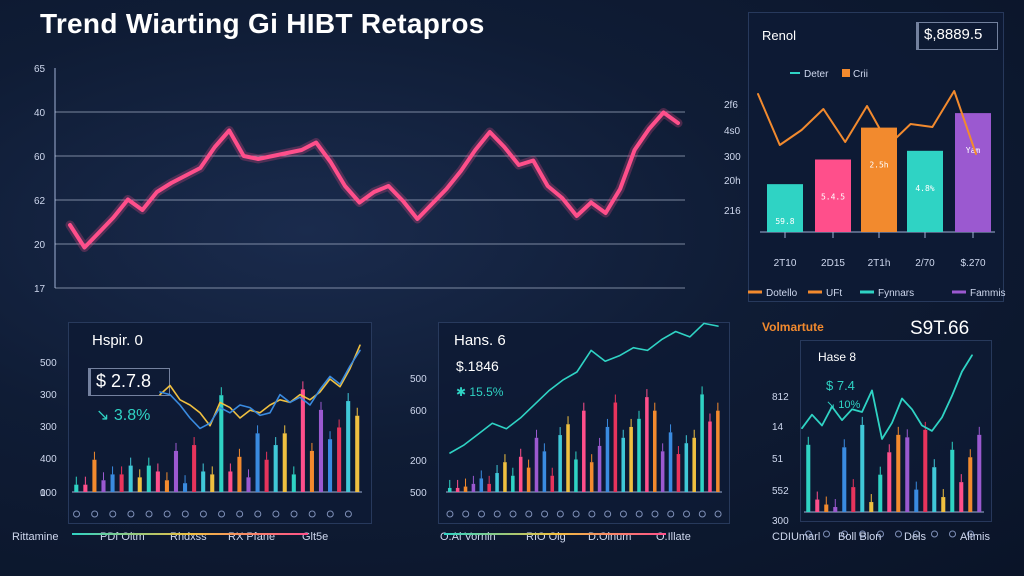 The image size is (1024, 576). Describe the element at coordinates (837, 357) in the screenshot. I see `volume-sub-title: Hase 8` at that location.